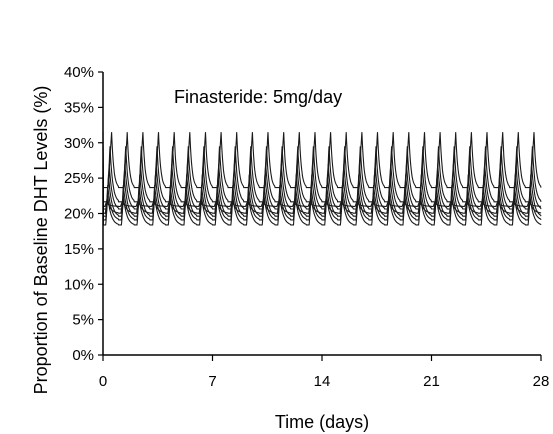 The height and width of the screenshot is (434, 553). I want to click on y-tick-label: 0%, so click(83, 355).